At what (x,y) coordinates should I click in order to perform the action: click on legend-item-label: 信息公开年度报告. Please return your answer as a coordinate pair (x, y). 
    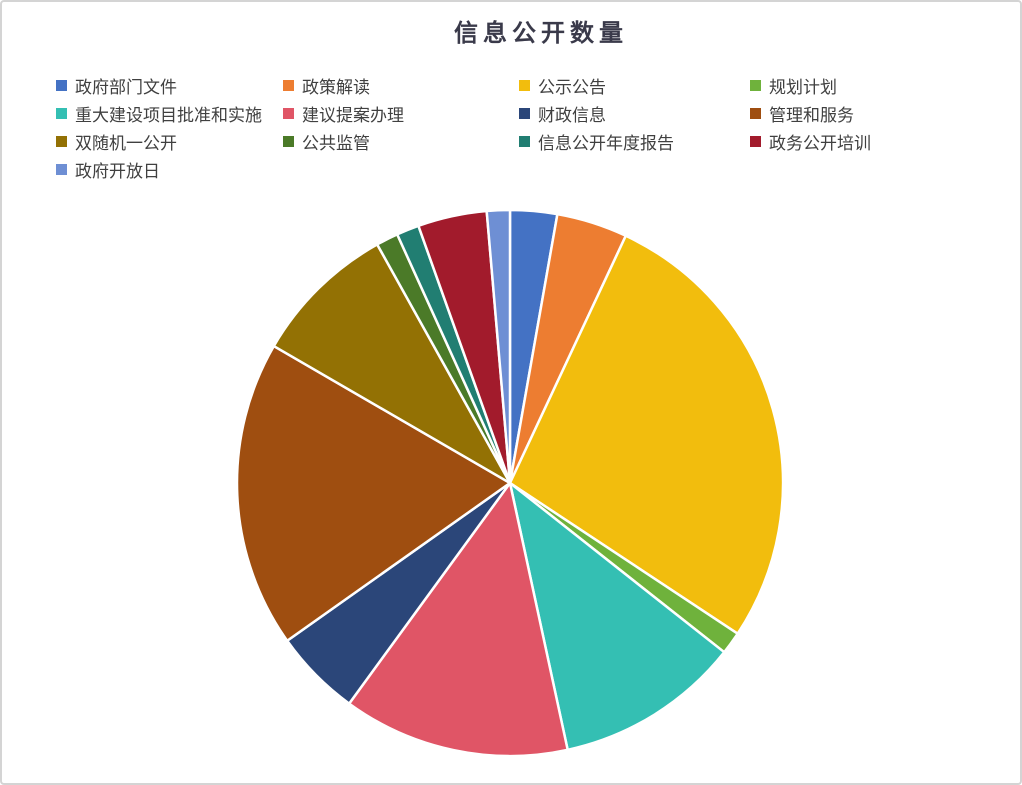
    Looking at the image, I should click on (606, 143).